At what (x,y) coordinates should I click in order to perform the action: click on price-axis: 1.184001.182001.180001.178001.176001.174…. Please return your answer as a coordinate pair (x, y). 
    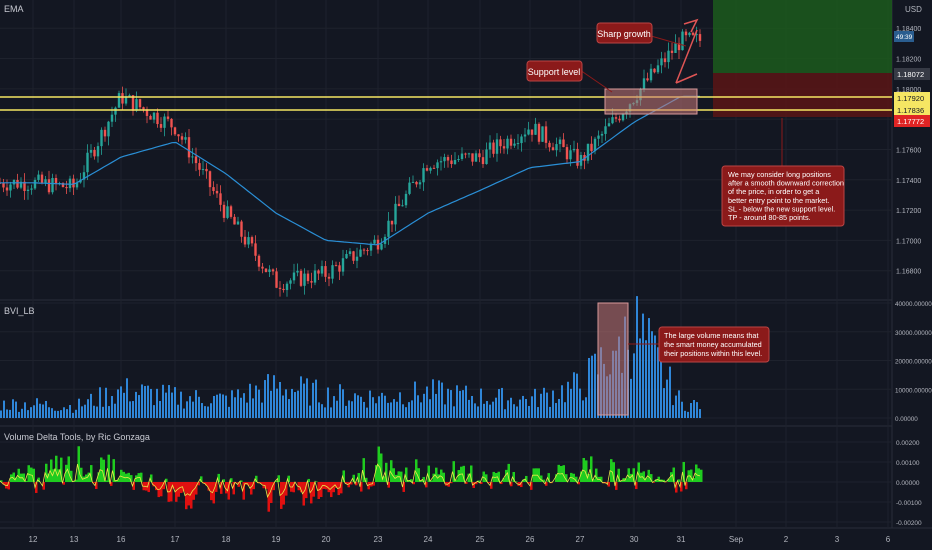
    Looking at the image, I should click on (913, 276).